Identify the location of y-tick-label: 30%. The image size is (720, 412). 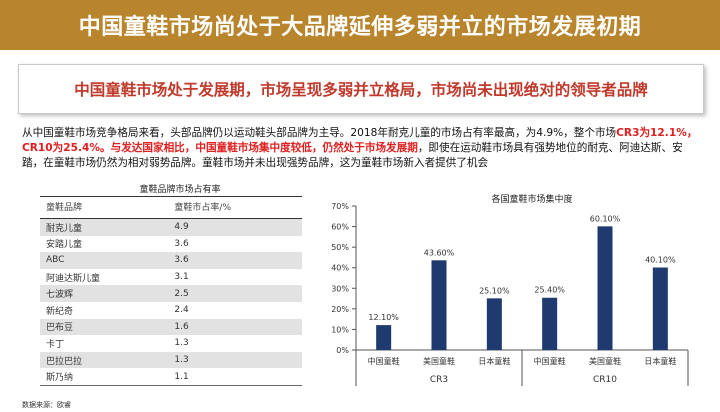
(340, 288).